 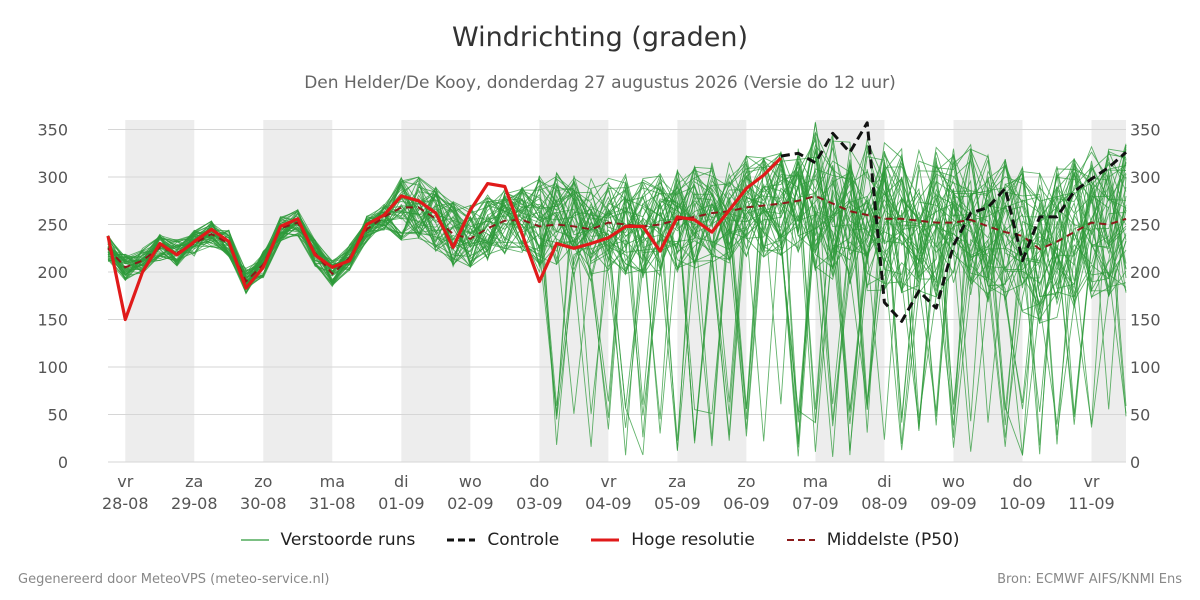 What do you see at coordinates (52, 367) in the screenshot?
I see `y-tick-label-left: 100` at bounding box center [52, 367].